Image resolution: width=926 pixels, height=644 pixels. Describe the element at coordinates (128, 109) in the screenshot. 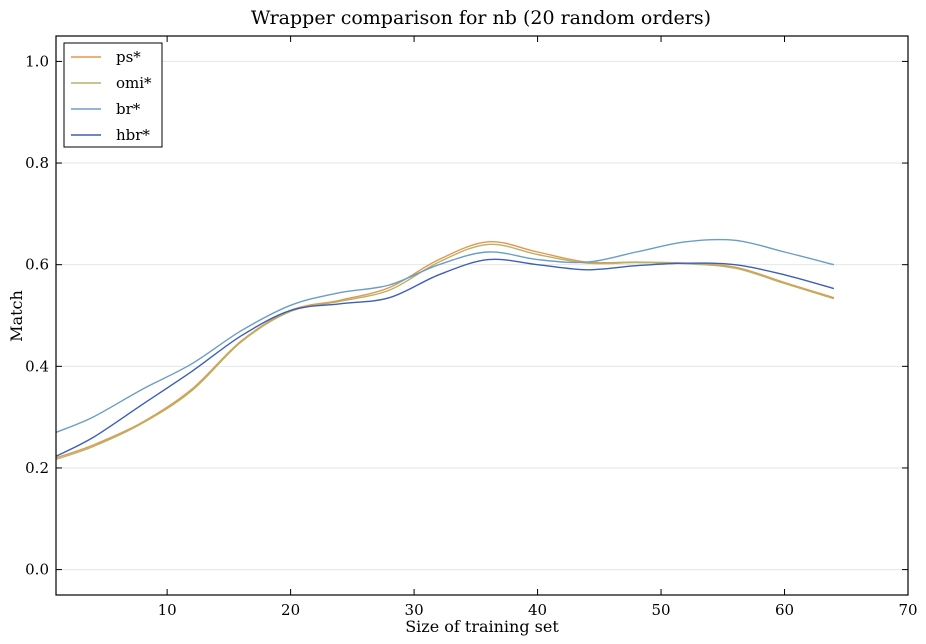

I see `legend-label: br*` at that location.